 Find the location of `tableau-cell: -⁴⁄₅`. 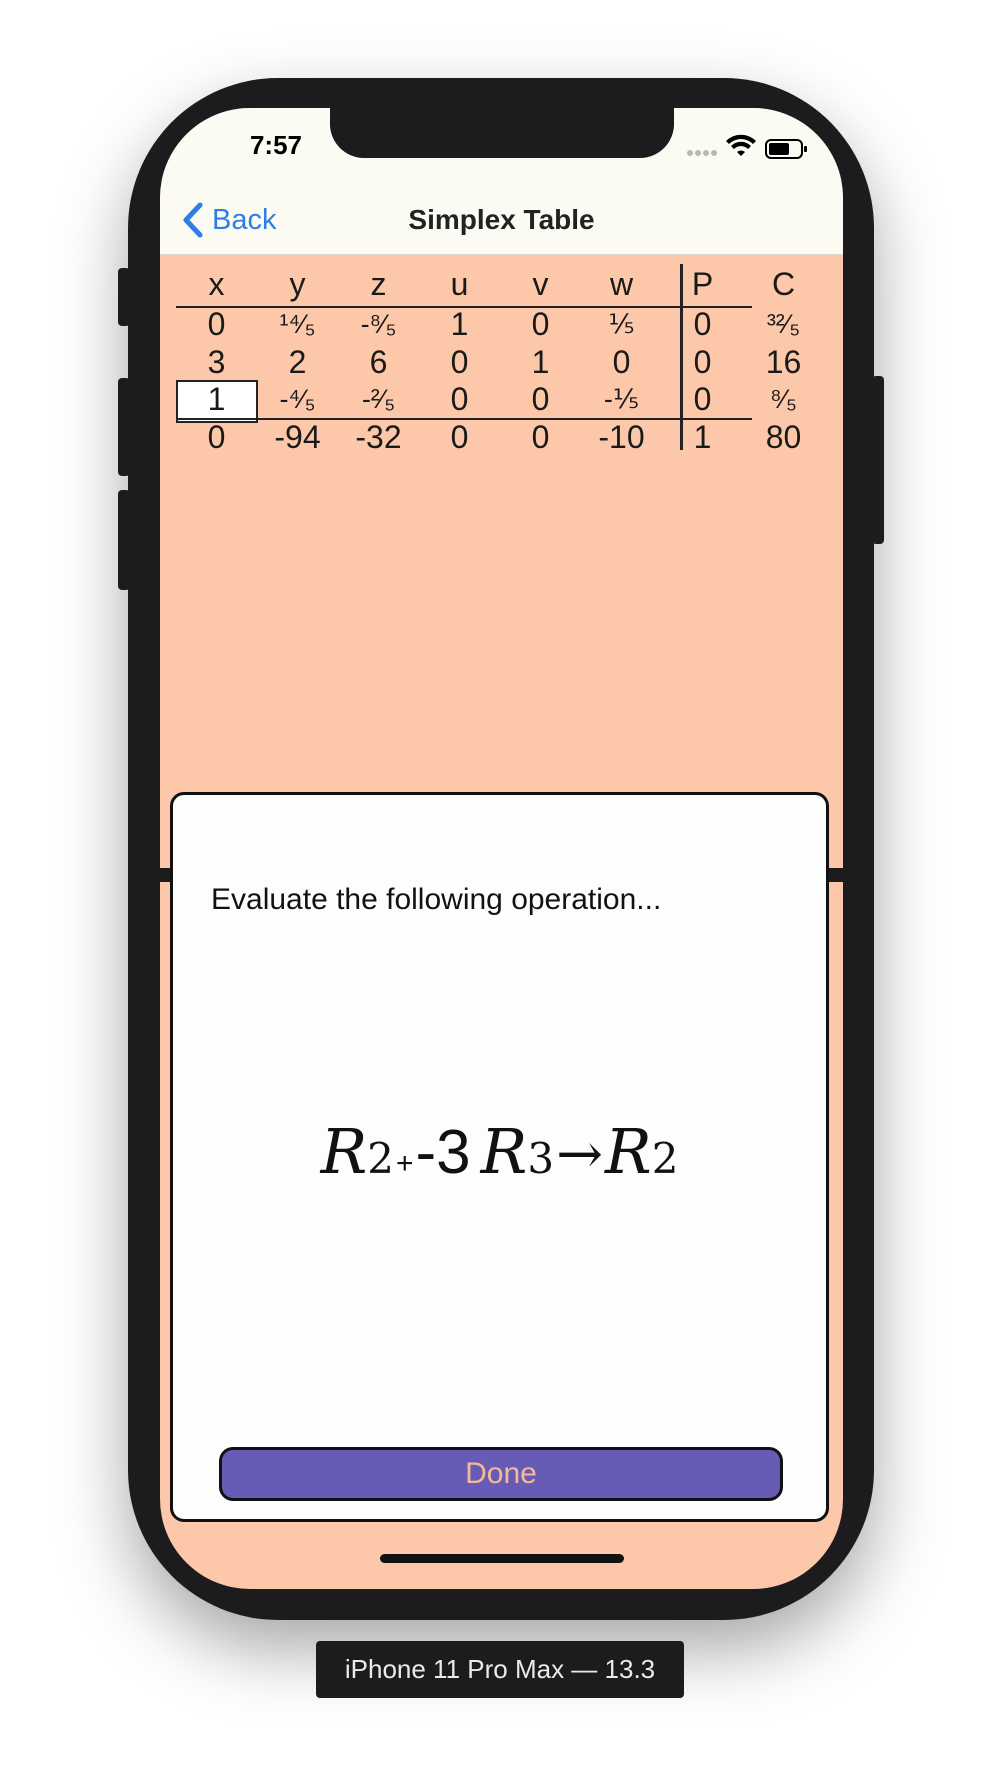

tableau-cell: -⁴⁄₅ is located at coordinates (297, 399).